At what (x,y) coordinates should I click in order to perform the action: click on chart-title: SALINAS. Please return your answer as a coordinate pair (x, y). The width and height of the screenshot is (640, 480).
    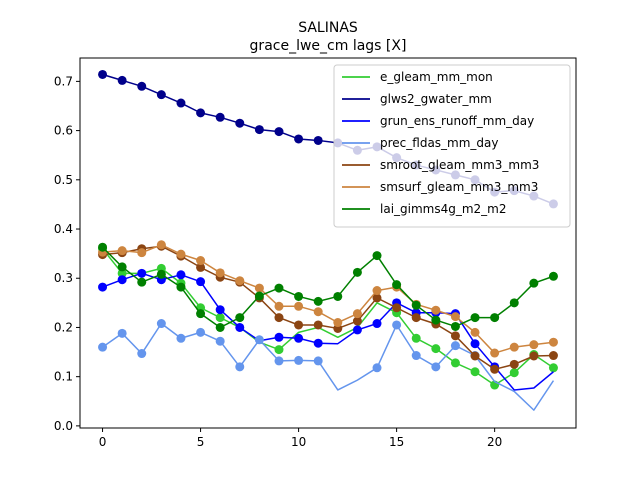
    Looking at the image, I should click on (328, 28).